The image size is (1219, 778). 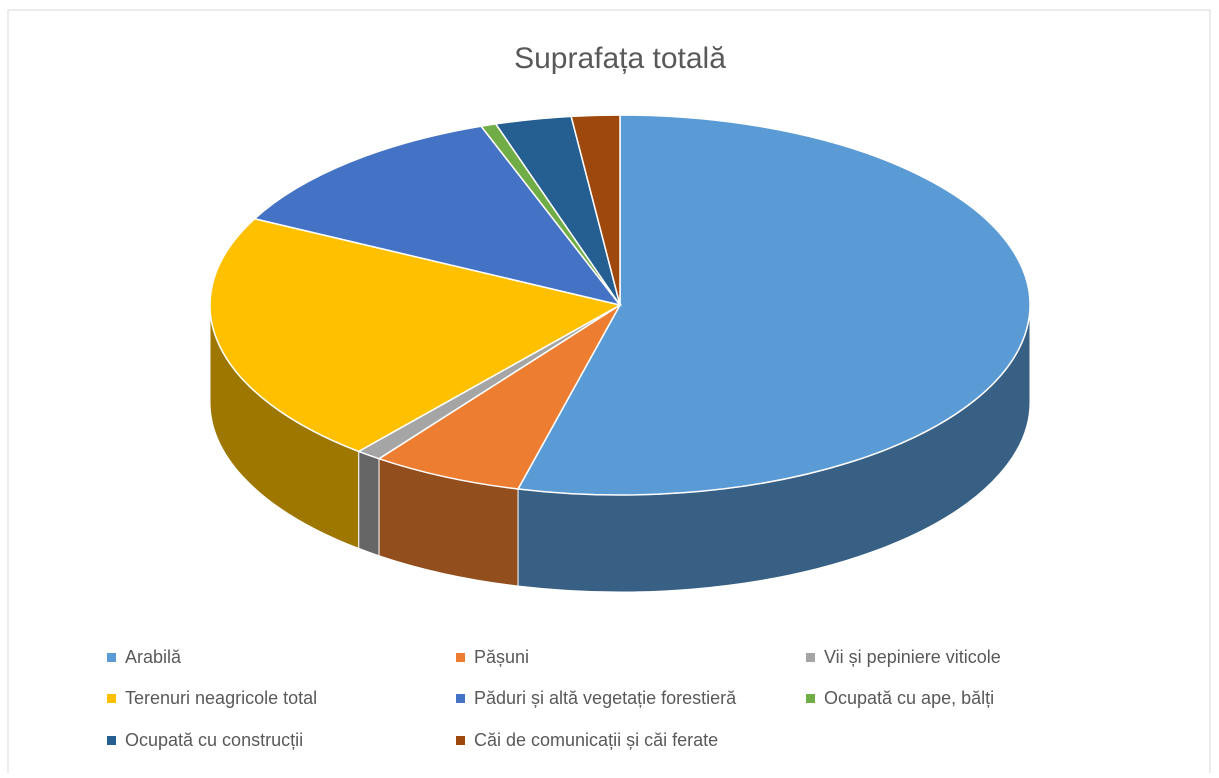 I want to click on pie-side, so click(x=369, y=503).